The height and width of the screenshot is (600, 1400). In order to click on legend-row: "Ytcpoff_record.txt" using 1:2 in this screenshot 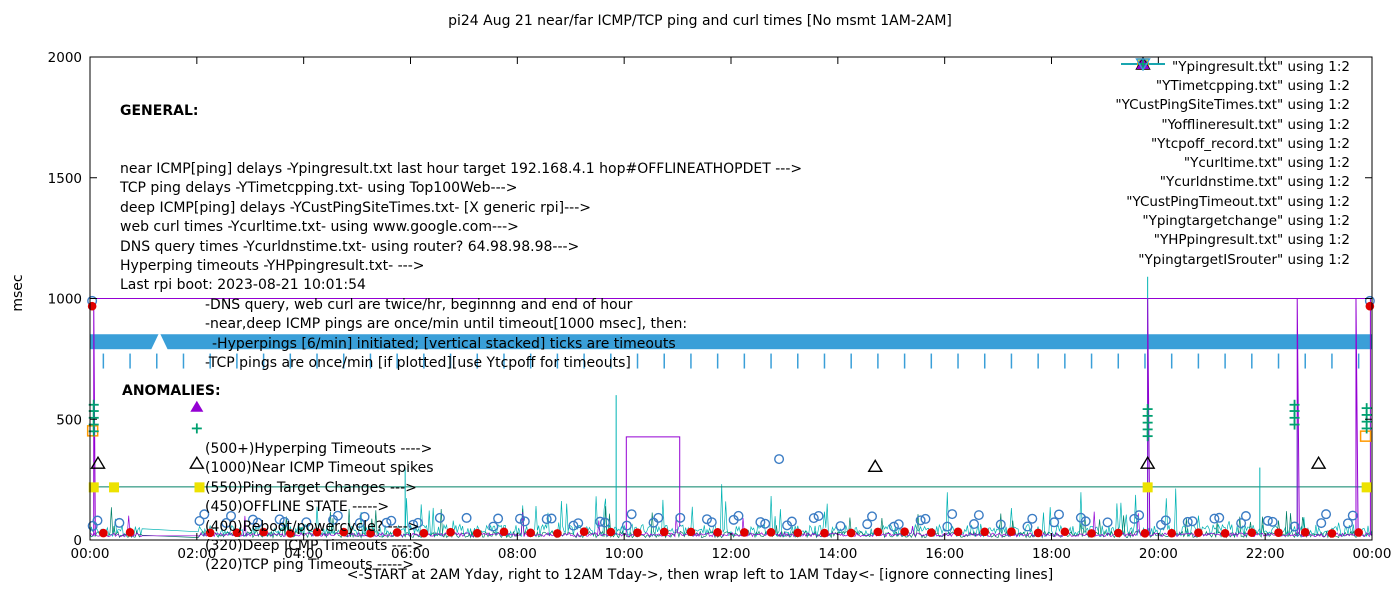, I will do `click(1236, 106)`.